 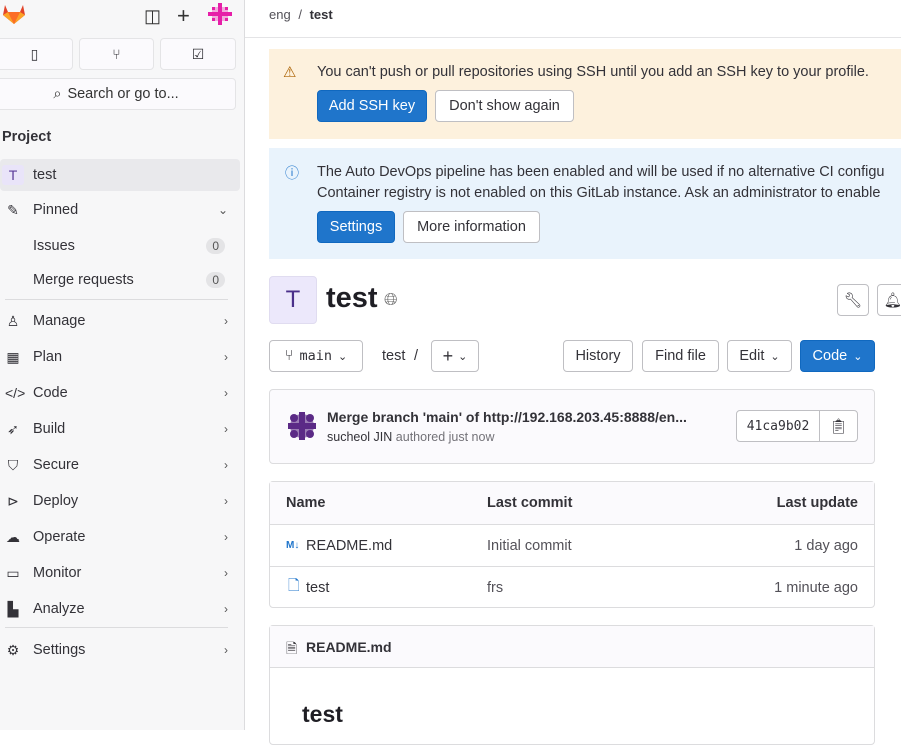 What do you see at coordinates (13, 536) in the screenshot?
I see `cloud-icon: ☁` at bounding box center [13, 536].